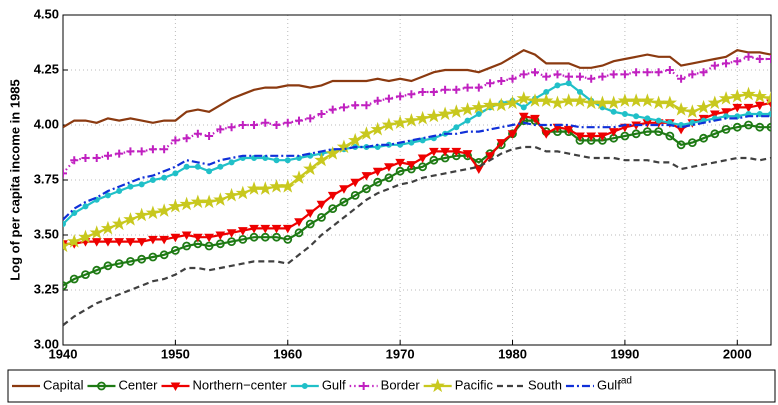  Describe the element at coordinates (240, 384) in the screenshot. I see `legend-label: Northern−center` at that location.